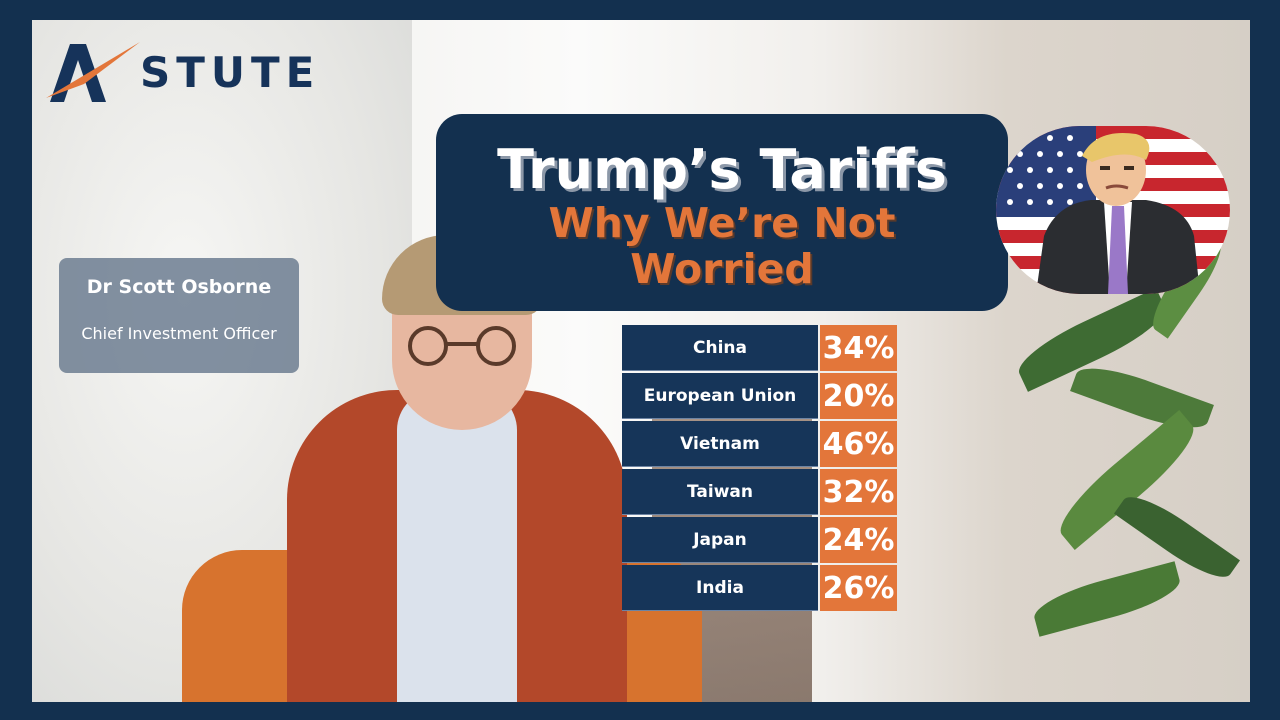 The width and height of the screenshot is (1280, 720). I want to click on speaker-name: Dr Scott Osborne, so click(179, 287).